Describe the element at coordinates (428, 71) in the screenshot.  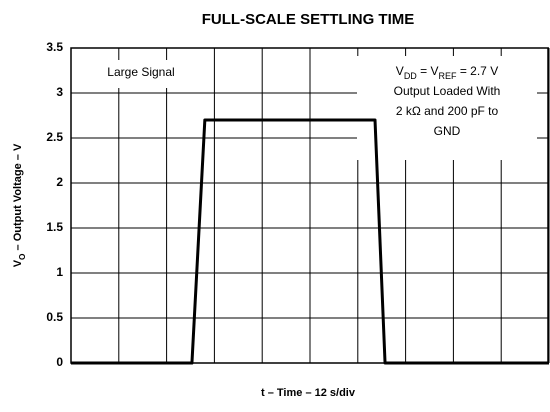
I see `text-part: = V` at that location.